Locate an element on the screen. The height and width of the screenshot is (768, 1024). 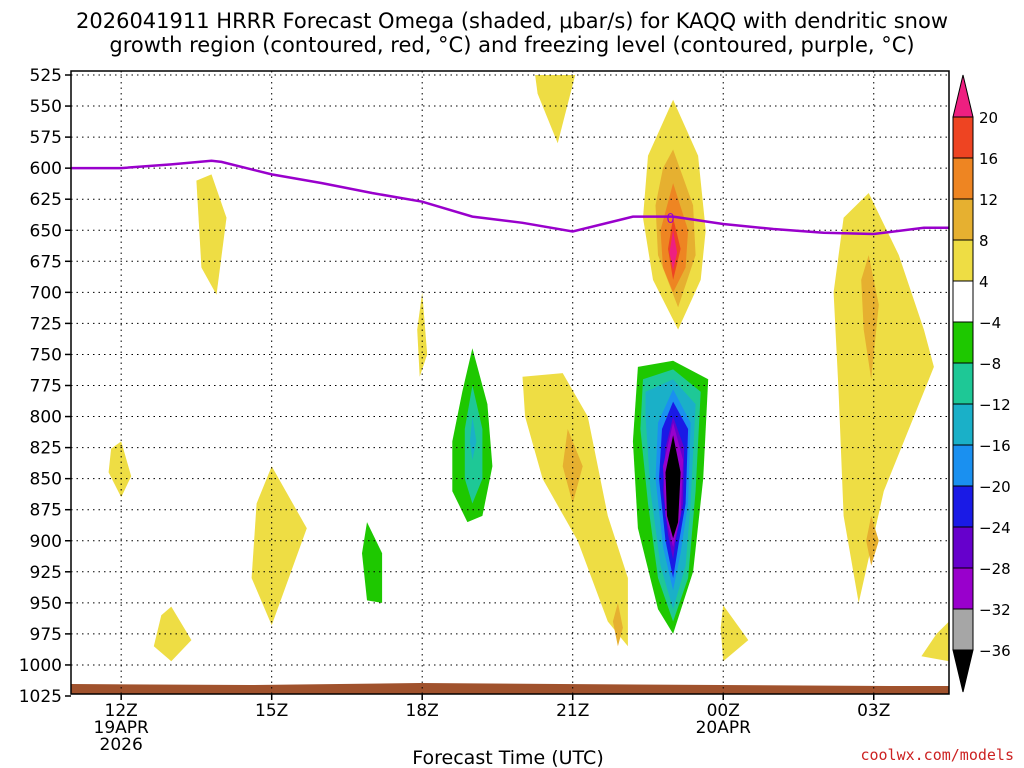
ytick-label-6: 675 is located at coordinates (46, 262).